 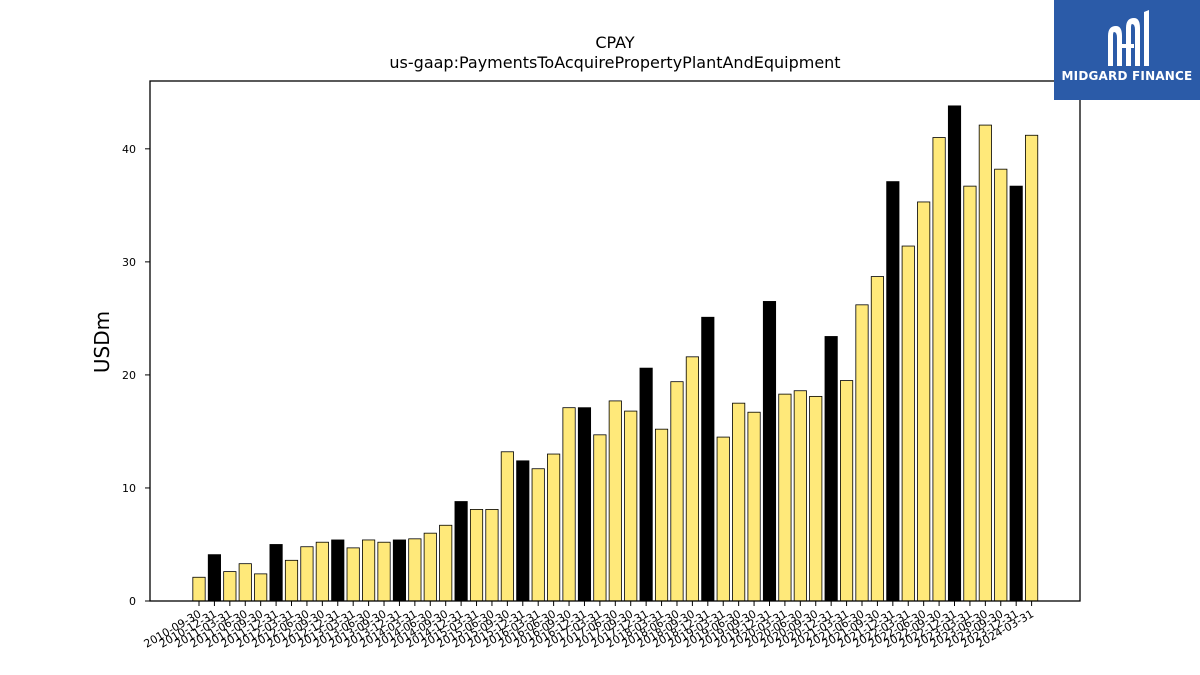 I want to click on y-tick-label: 30, so click(x=129, y=262).